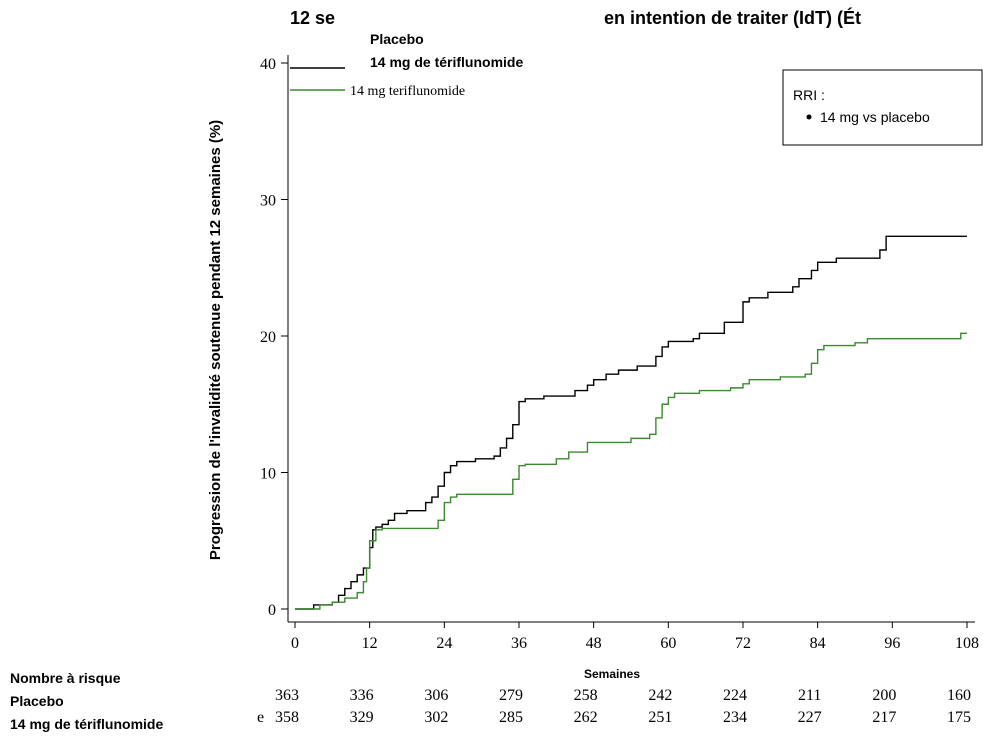 The image size is (983, 745). What do you see at coordinates (268, 337) in the screenshot?
I see `y-tick-label: 20` at bounding box center [268, 337].